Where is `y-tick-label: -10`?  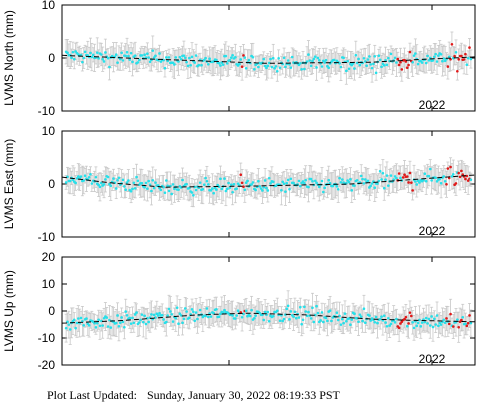
y-tick-label: -10 is located at coordinates (47, 237).